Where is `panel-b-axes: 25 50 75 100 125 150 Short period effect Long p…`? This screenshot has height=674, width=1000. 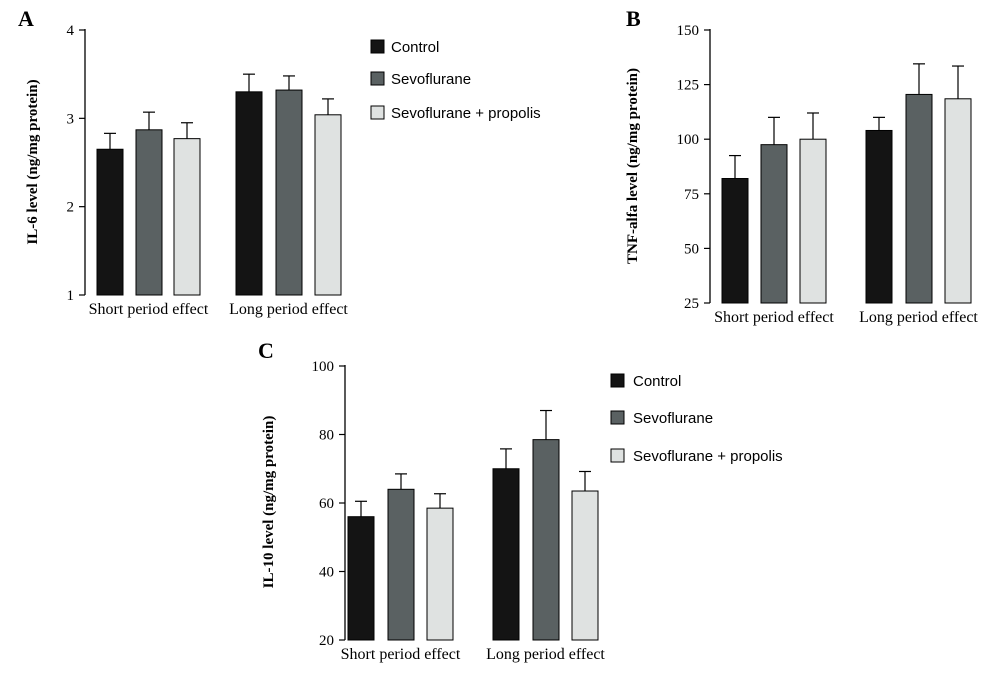
panel-b-axes: 25 50 75 100 125 150 Short period effect Long p… is located at coordinates (828, 174).